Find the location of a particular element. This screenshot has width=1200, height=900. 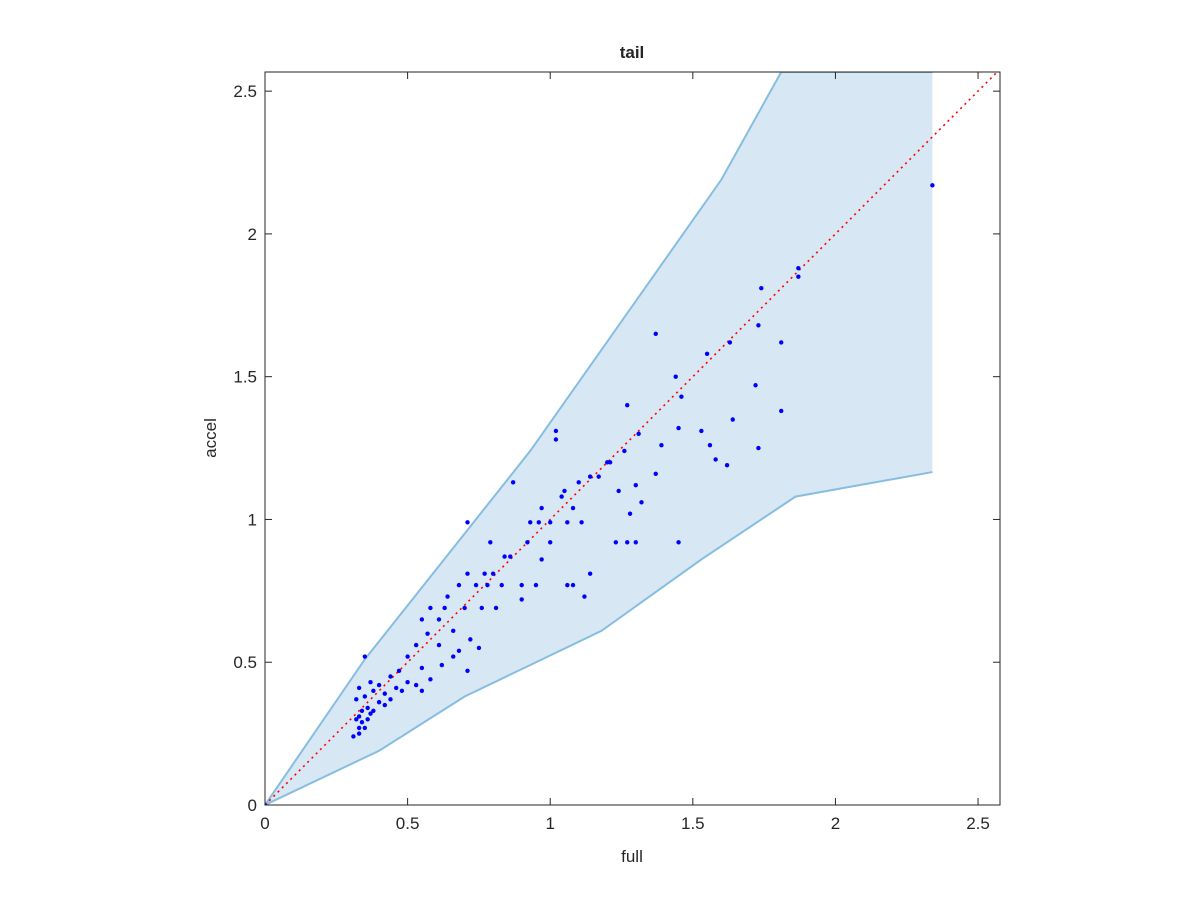

x-tick-label: 0 is located at coordinates (264, 823).